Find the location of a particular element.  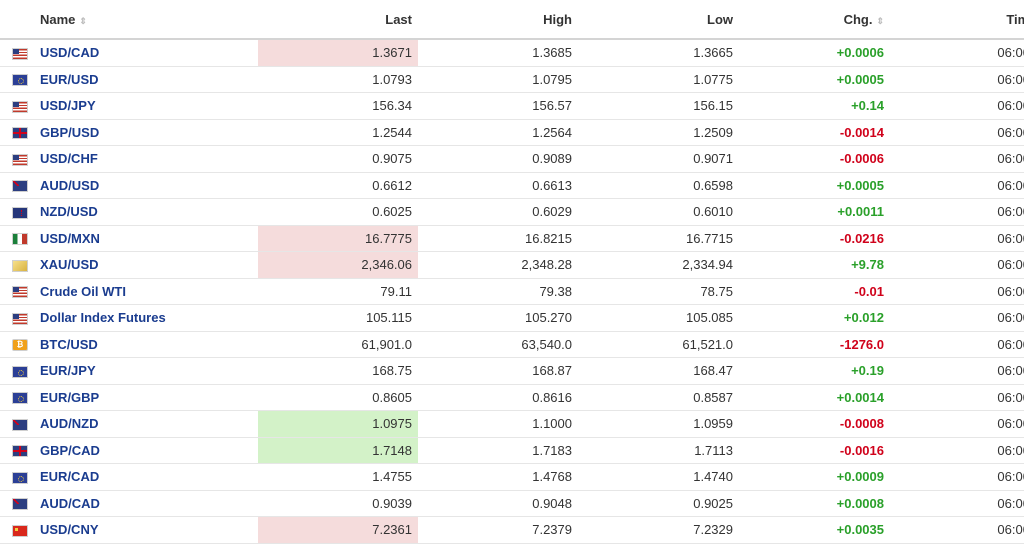

high-price-cell: 0.8616 is located at coordinates (498, 397).